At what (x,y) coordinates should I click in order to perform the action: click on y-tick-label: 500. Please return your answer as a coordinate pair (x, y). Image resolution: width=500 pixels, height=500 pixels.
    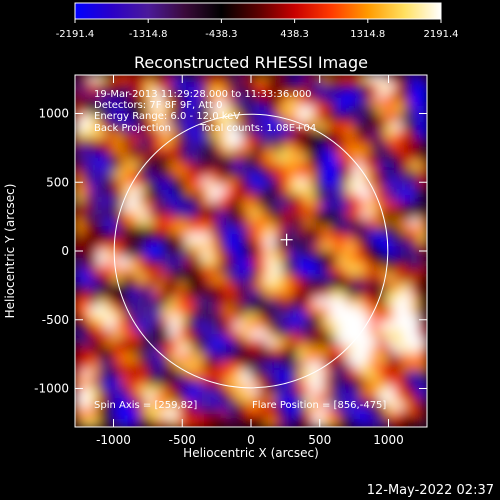
    Looking at the image, I should click on (57, 182).